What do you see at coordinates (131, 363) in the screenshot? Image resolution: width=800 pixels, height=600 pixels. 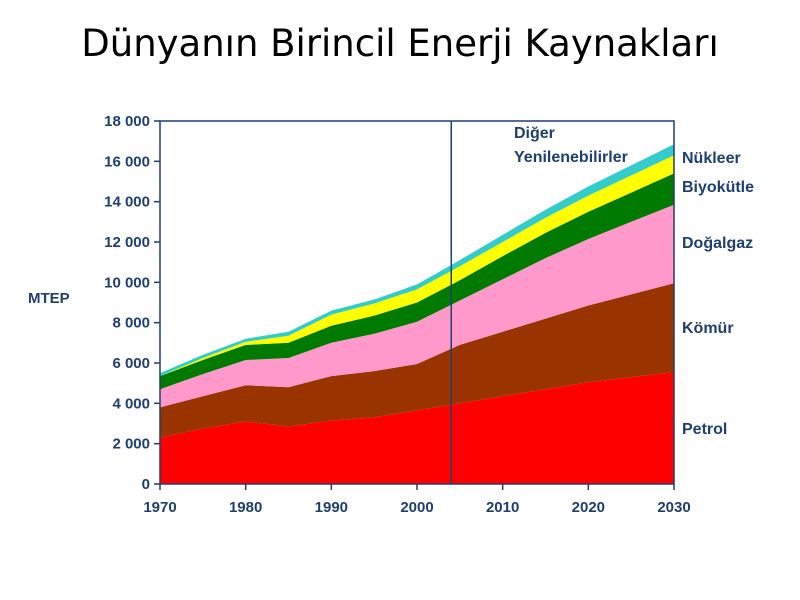 I see `y-tick-label: 6 000` at bounding box center [131, 363].